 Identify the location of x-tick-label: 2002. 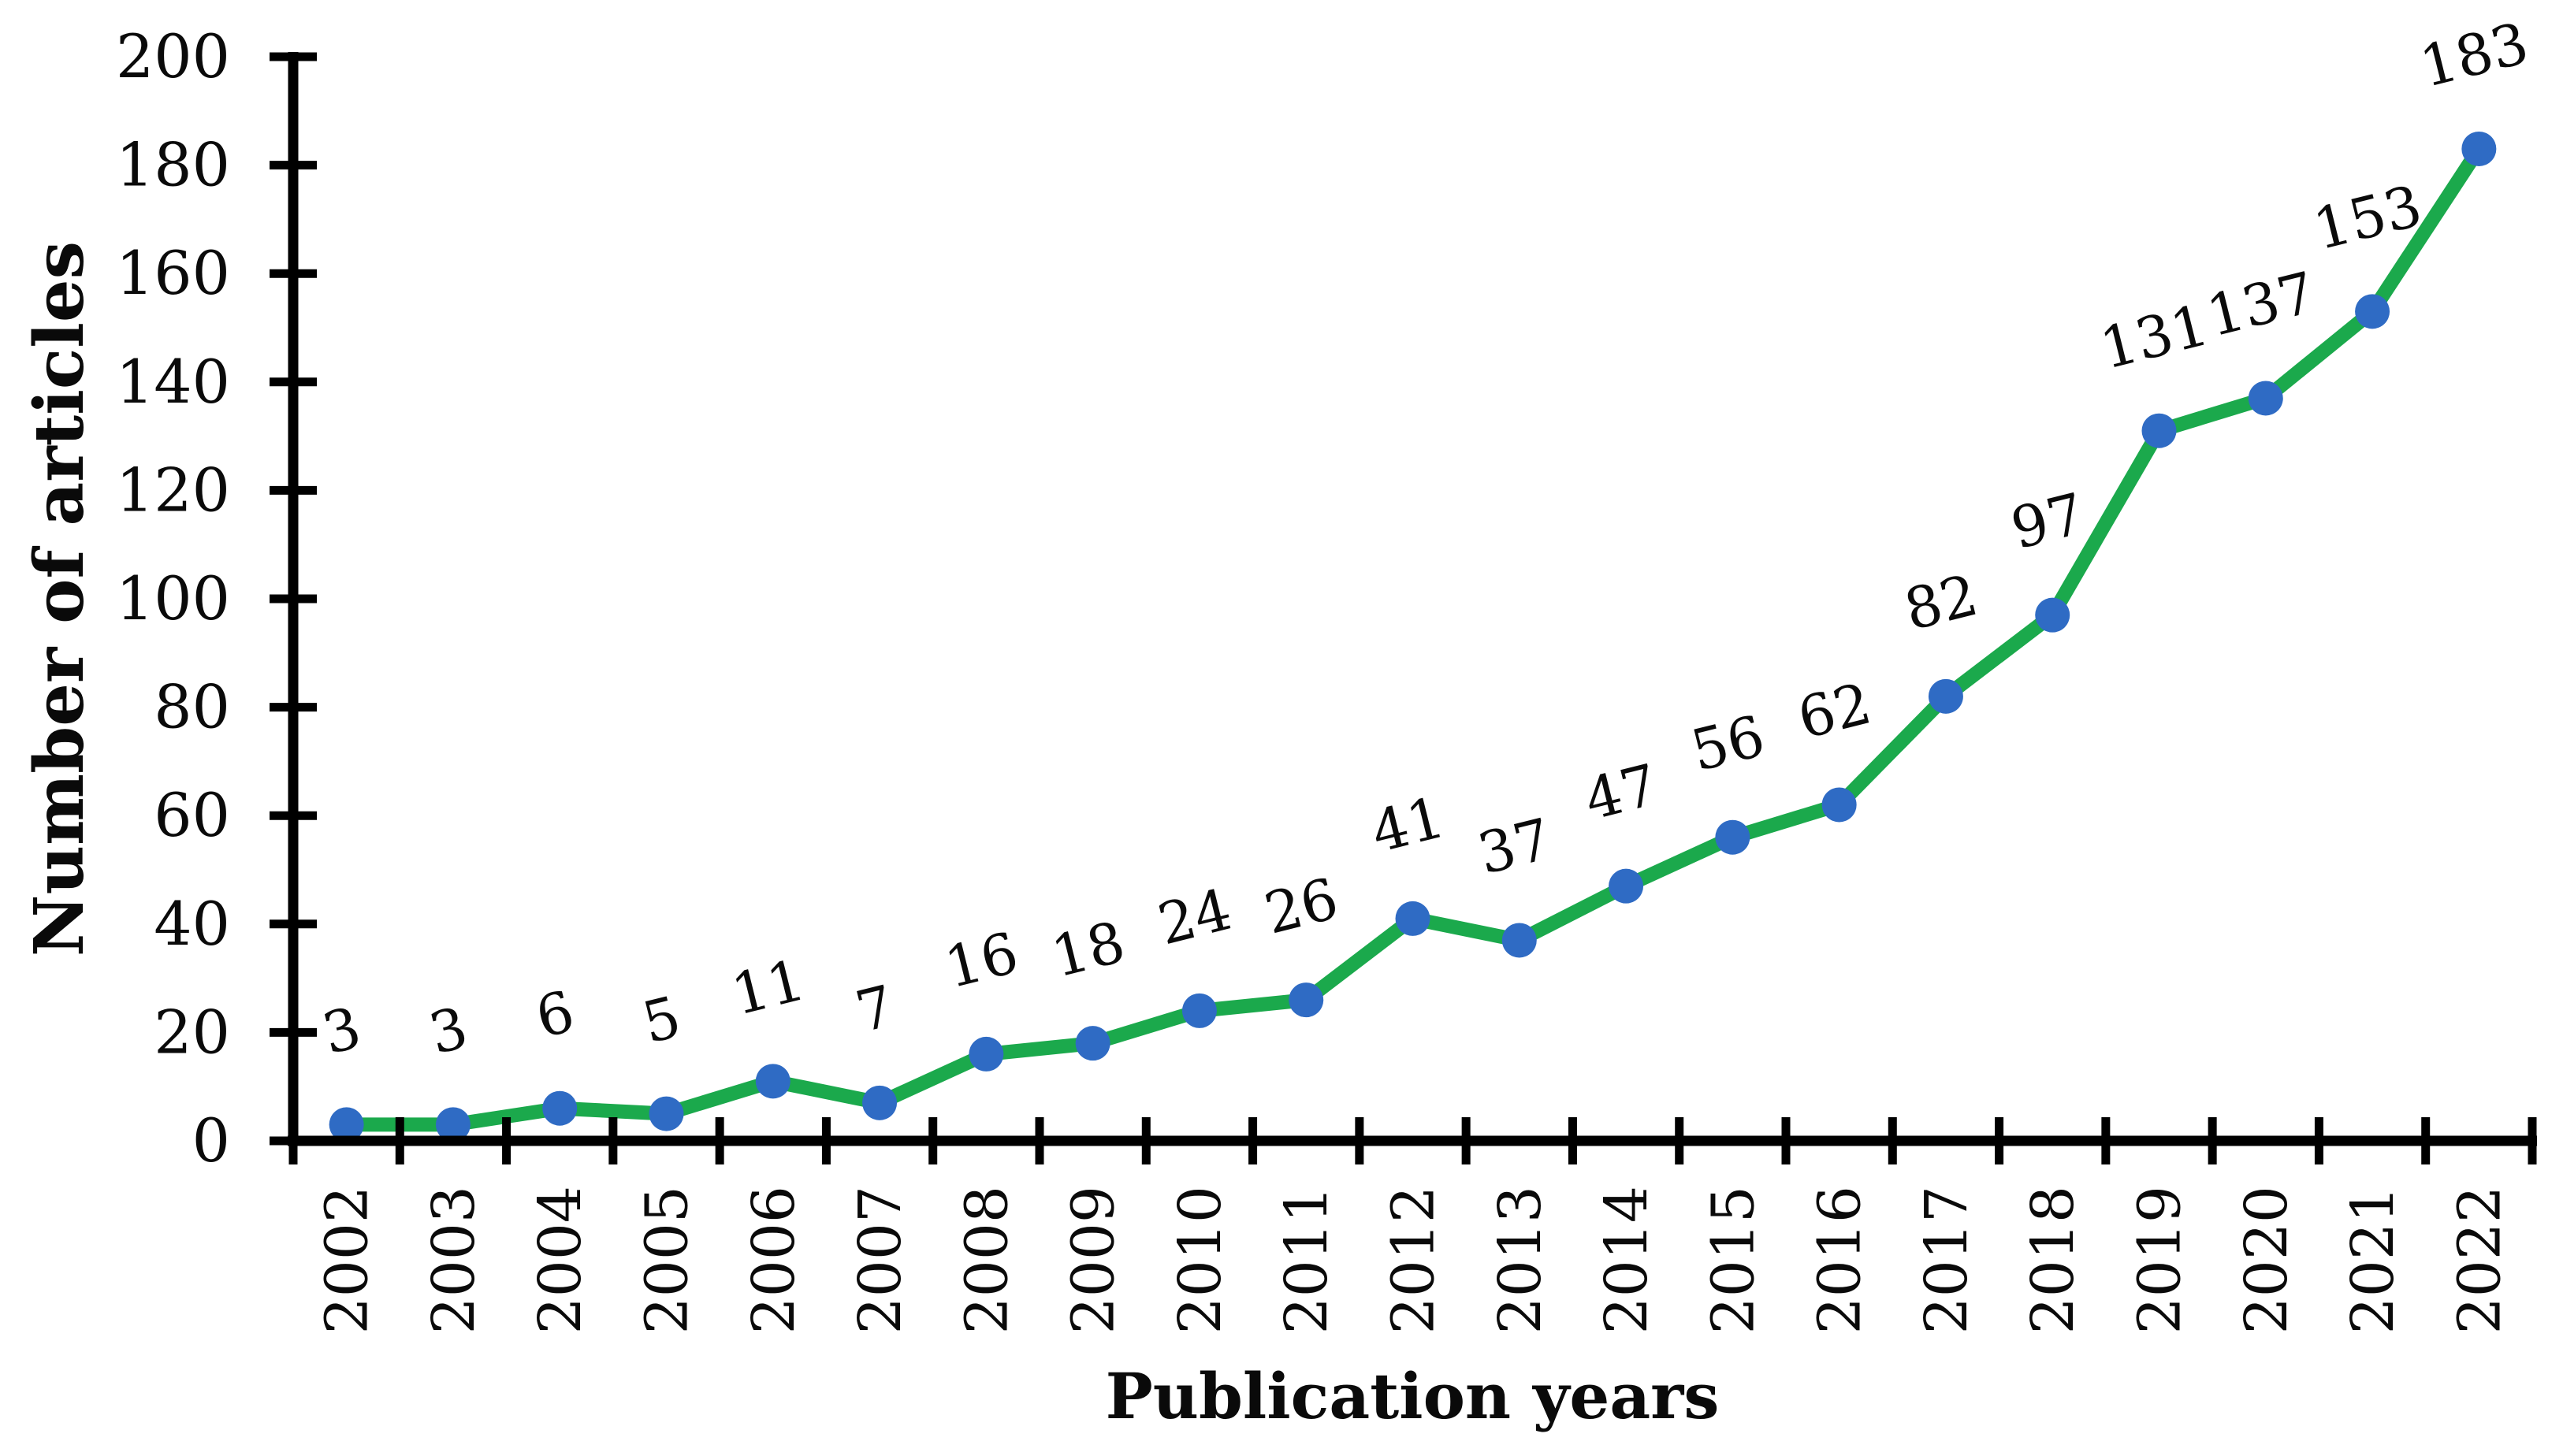
(347, 1260).